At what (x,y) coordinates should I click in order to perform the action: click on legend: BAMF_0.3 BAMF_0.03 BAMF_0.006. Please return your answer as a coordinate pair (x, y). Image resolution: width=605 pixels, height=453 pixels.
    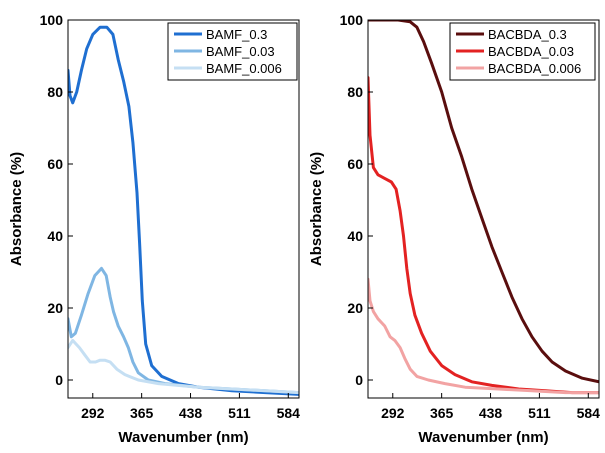
    Looking at the image, I should click on (232, 51).